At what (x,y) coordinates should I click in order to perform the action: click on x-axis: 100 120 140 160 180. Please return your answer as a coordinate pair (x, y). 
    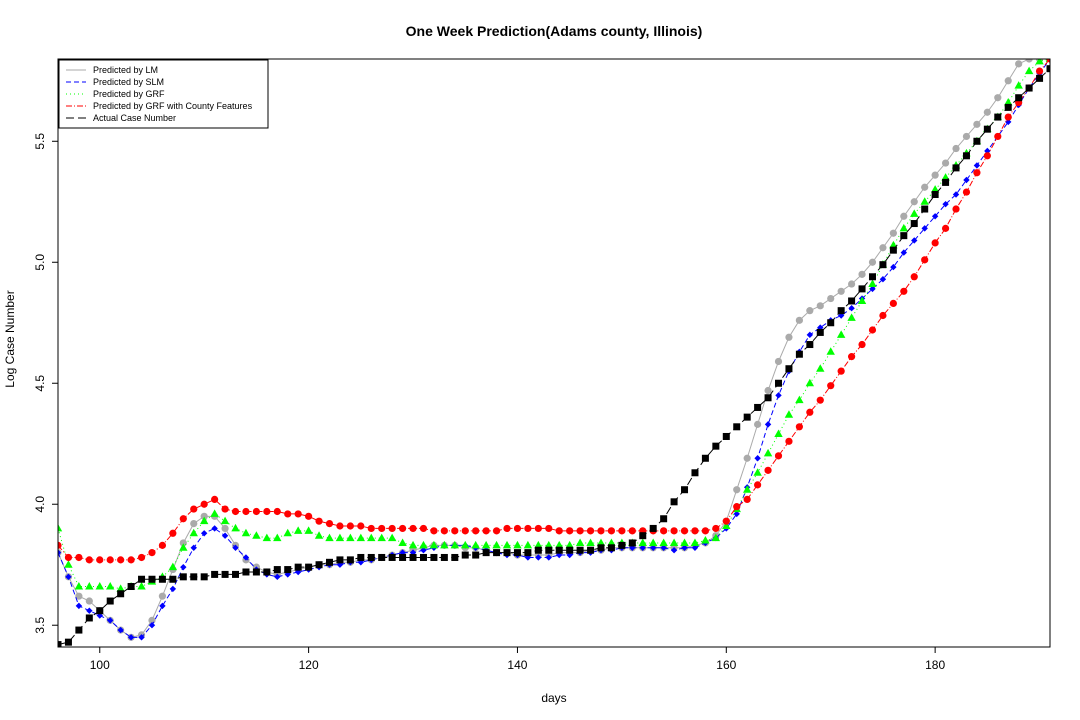
    Looking at the image, I should click on (517, 659).